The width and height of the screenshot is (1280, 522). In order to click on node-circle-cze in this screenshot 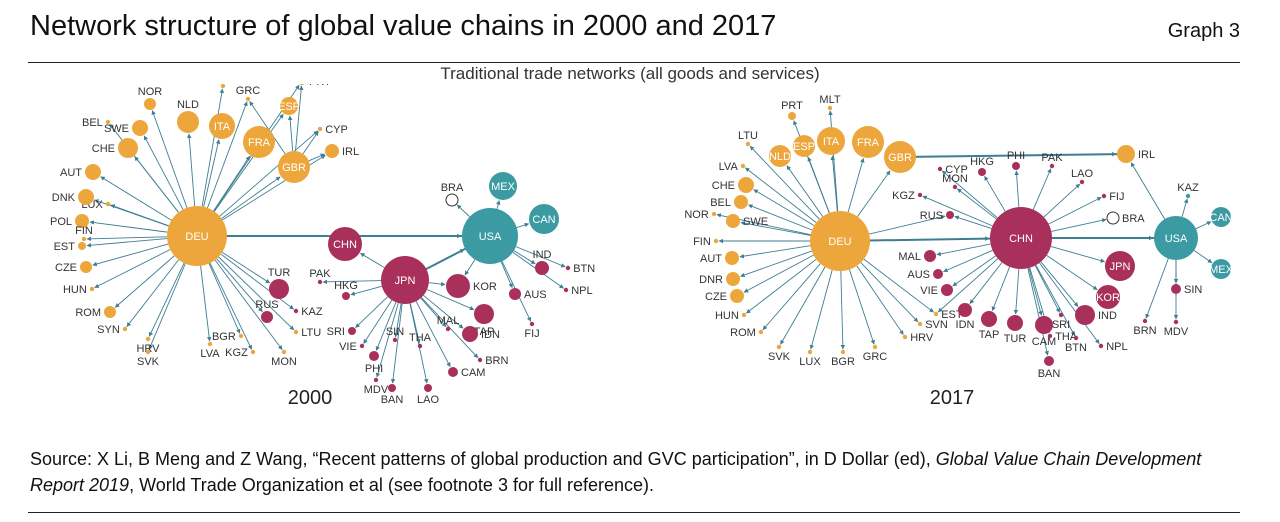, I will do `click(86, 267)`.